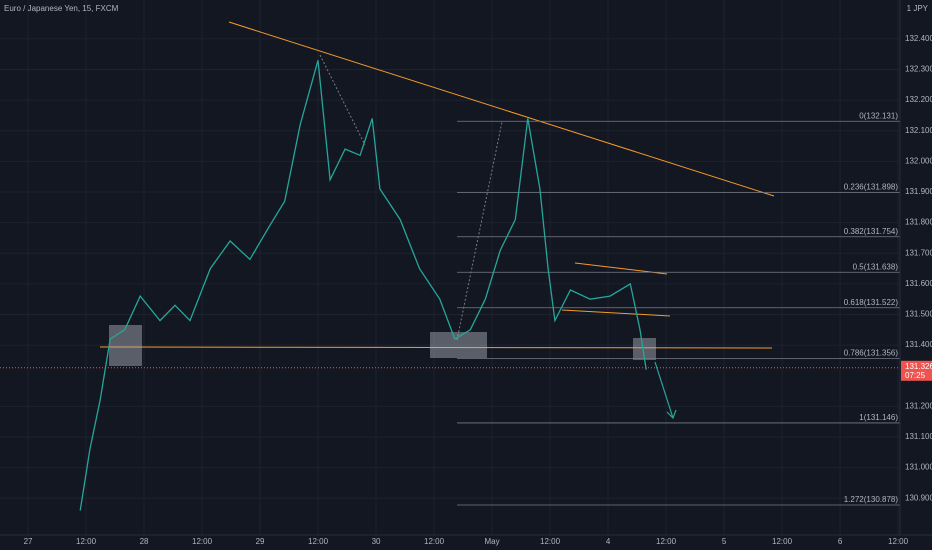  I want to click on y-tick-label: 131.400, so click(918, 344).